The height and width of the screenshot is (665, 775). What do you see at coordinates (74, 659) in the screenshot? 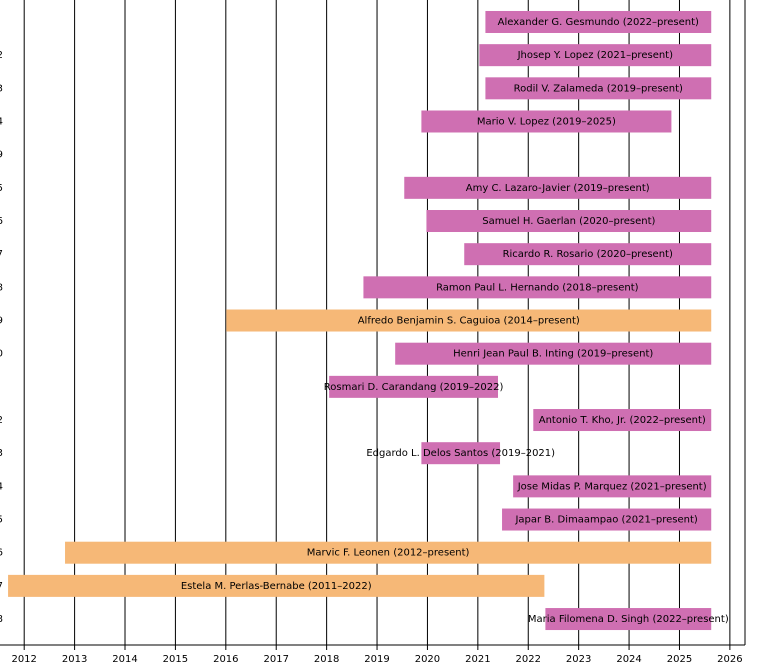
I see `x-tick-label: 2013` at bounding box center [74, 659].